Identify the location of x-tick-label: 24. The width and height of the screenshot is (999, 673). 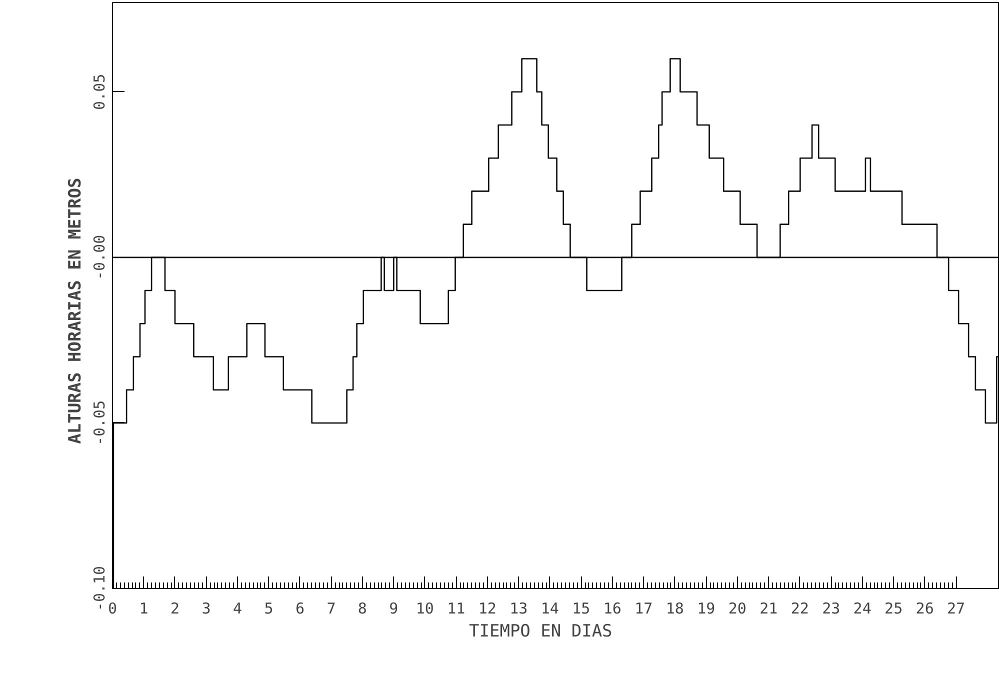
(862, 609).